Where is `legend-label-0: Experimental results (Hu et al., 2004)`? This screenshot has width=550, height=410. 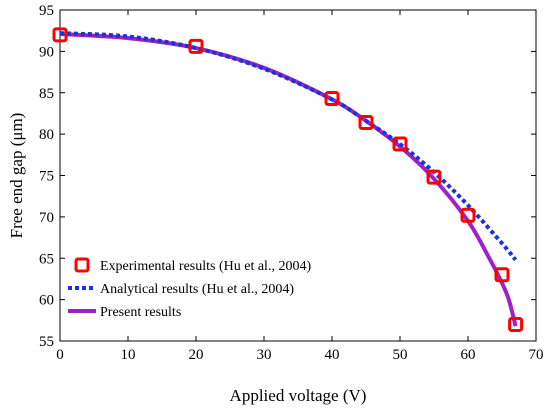 legend-label-0: Experimental results (Hu et al., 2004) is located at coordinates (205, 266).